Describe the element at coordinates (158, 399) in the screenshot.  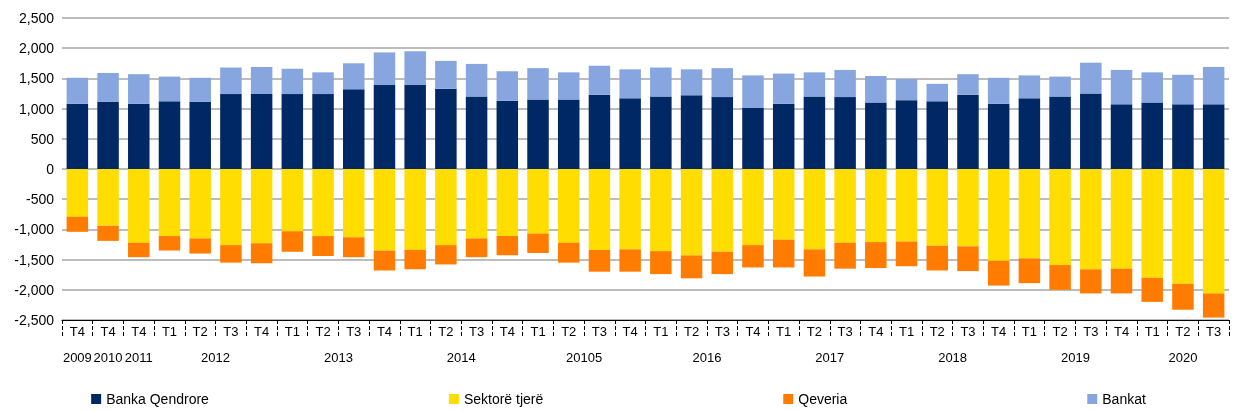
I see `legend-label: Banka Qendrore` at that location.